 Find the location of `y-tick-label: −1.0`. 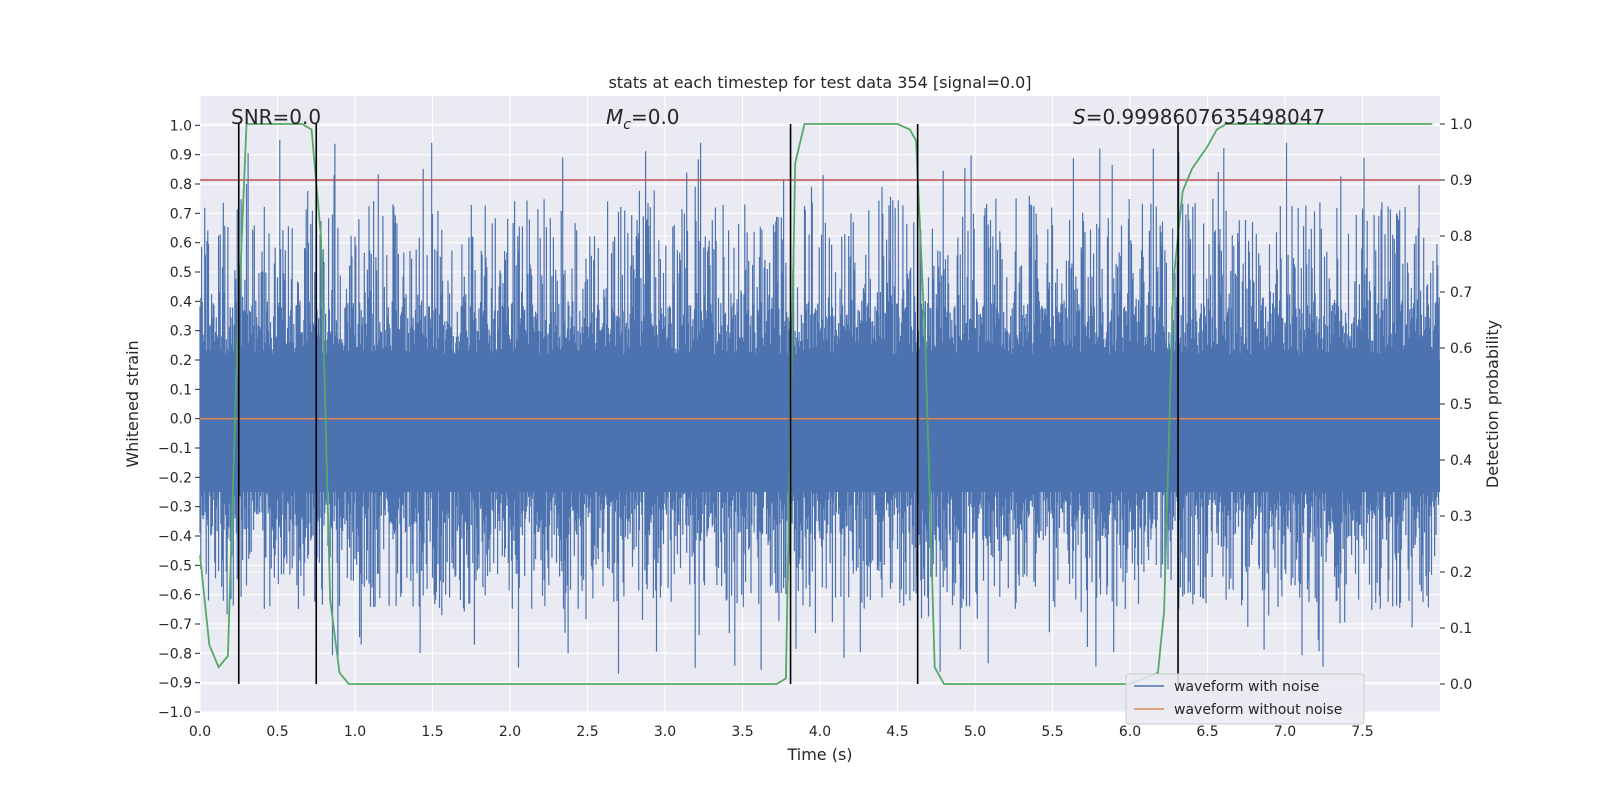

y-tick-label: −1.0 is located at coordinates (175, 713).